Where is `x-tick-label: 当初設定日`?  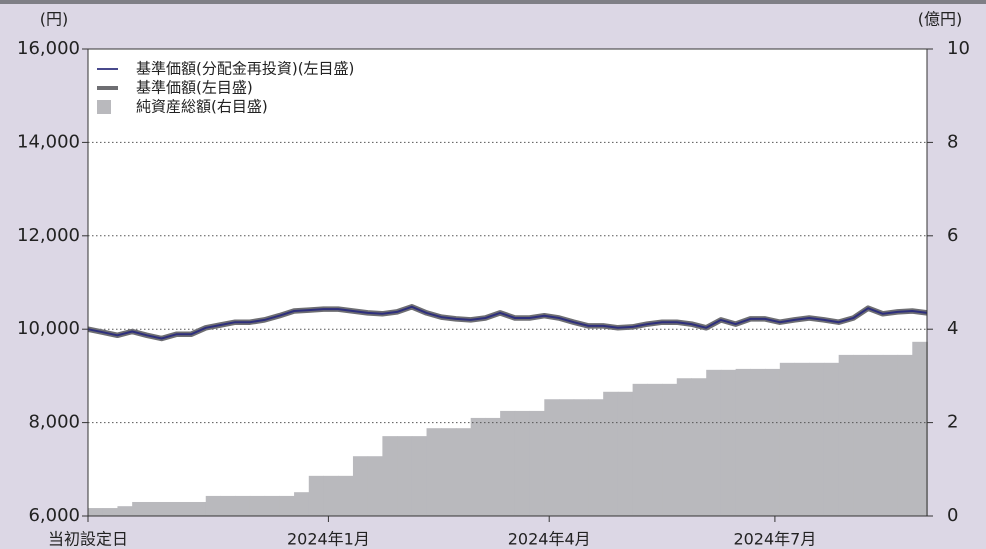 x-tick-label: 当初設定日 is located at coordinates (88, 539).